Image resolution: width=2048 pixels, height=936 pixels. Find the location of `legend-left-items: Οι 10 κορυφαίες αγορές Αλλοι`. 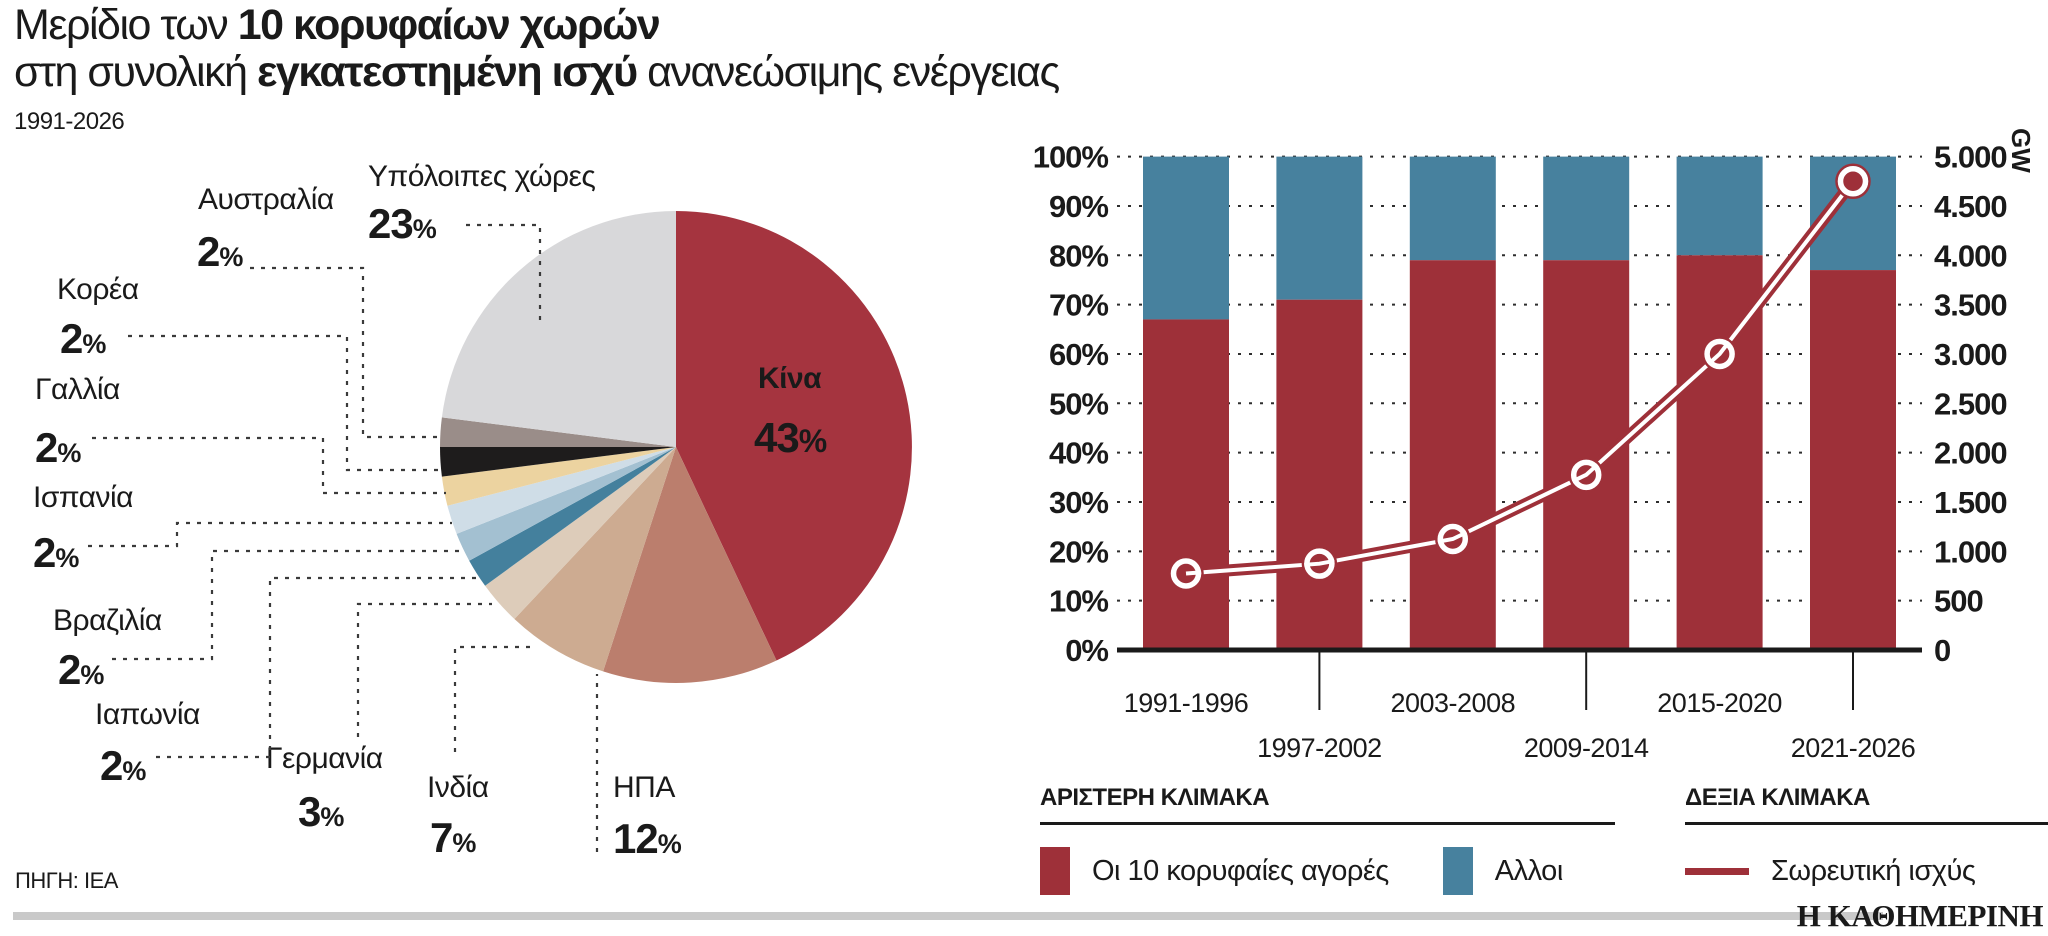

legend-left-items: Οι 10 κορυφαίες αγορές Αλλοι is located at coordinates (1327, 871).